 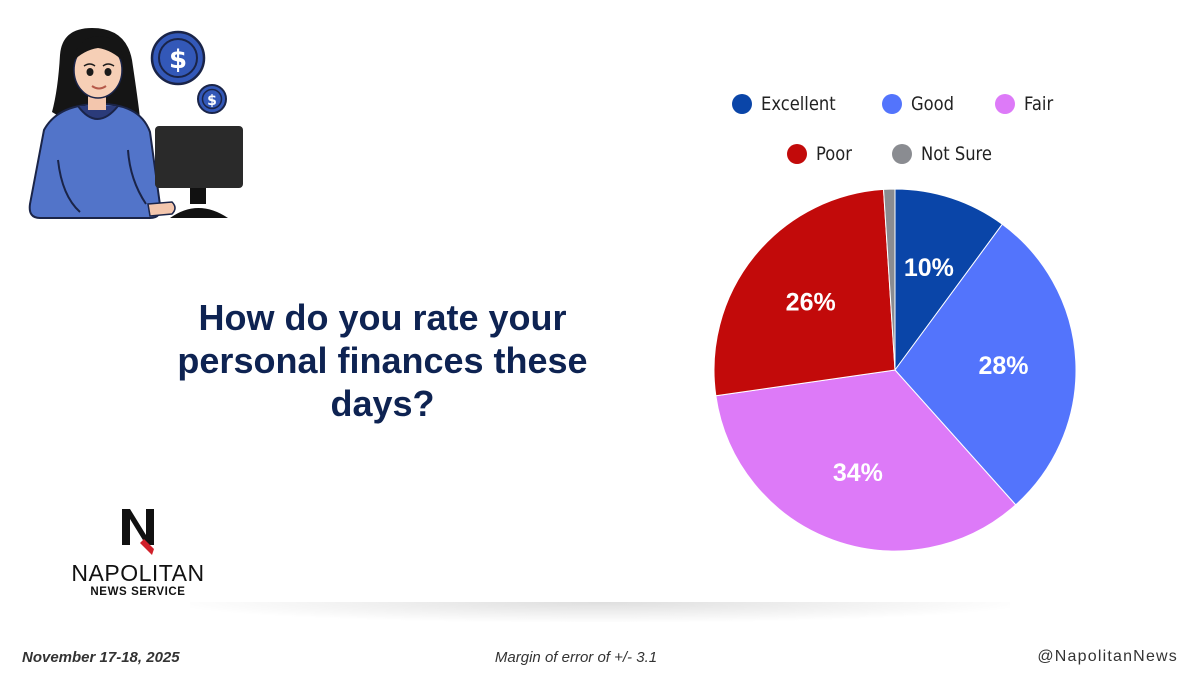 I want to click on pie-slice-good, so click(x=985, y=364).